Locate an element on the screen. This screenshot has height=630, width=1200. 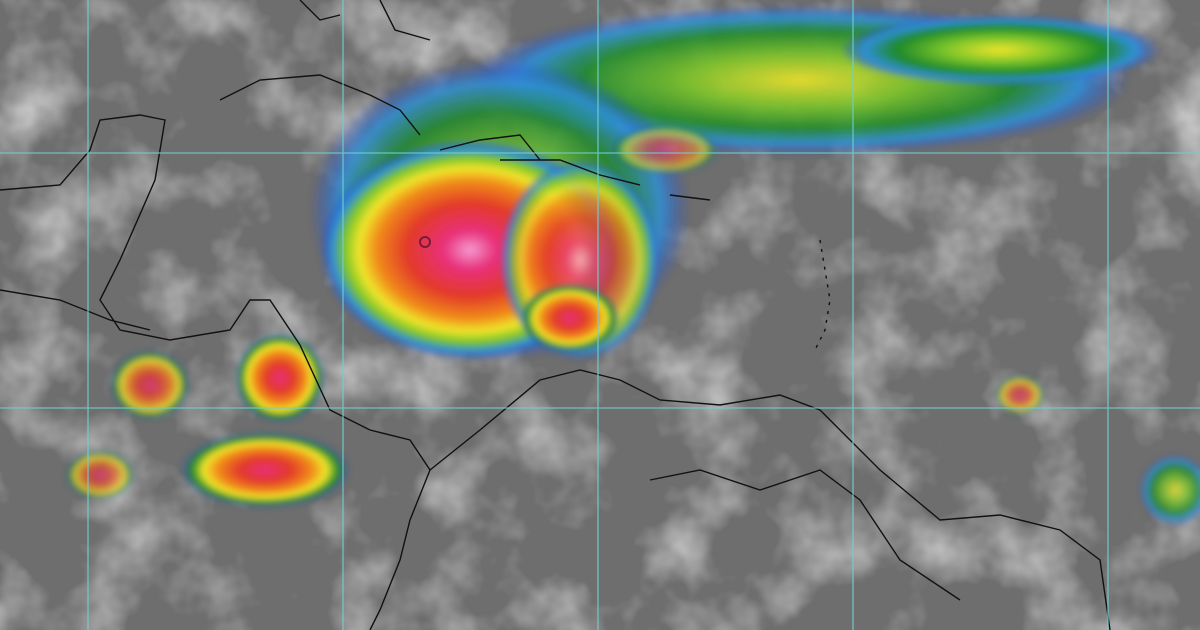
northern-rainband-east is located at coordinates (1000, 50).